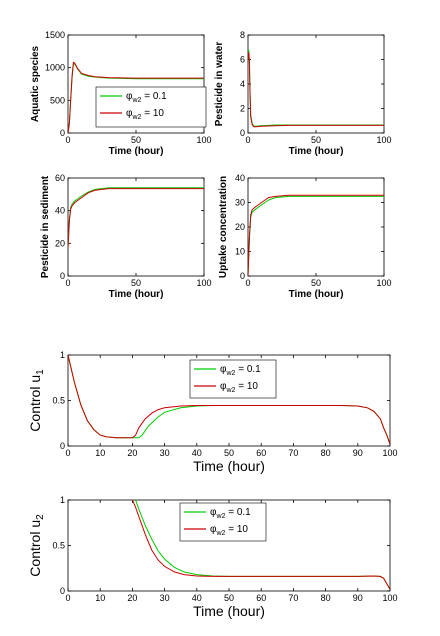 Image resolution: width=440 pixels, height=636 pixels. What do you see at coordinates (55, 68) in the screenshot?
I see `y-tick-label: 1000` at bounding box center [55, 68].